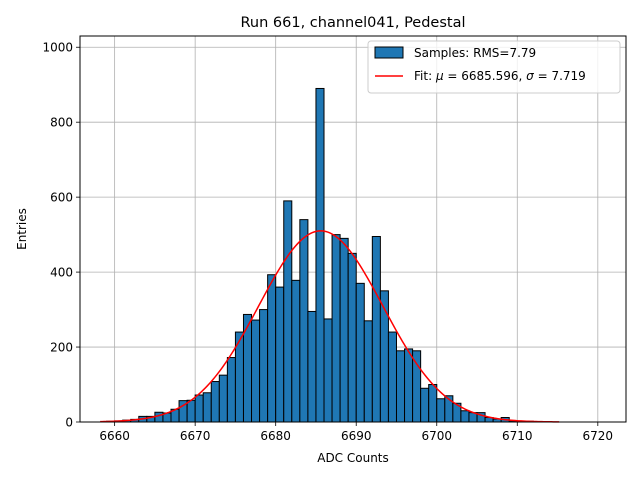 The image size is (640, 480). Describe the element at coordinates (61, 273) in the screenshot. I see `y-tick-label: 400` at that location.